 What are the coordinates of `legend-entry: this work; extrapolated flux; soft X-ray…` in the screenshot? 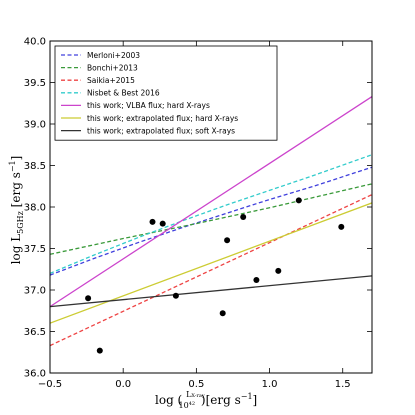 It's located at (161, 130).